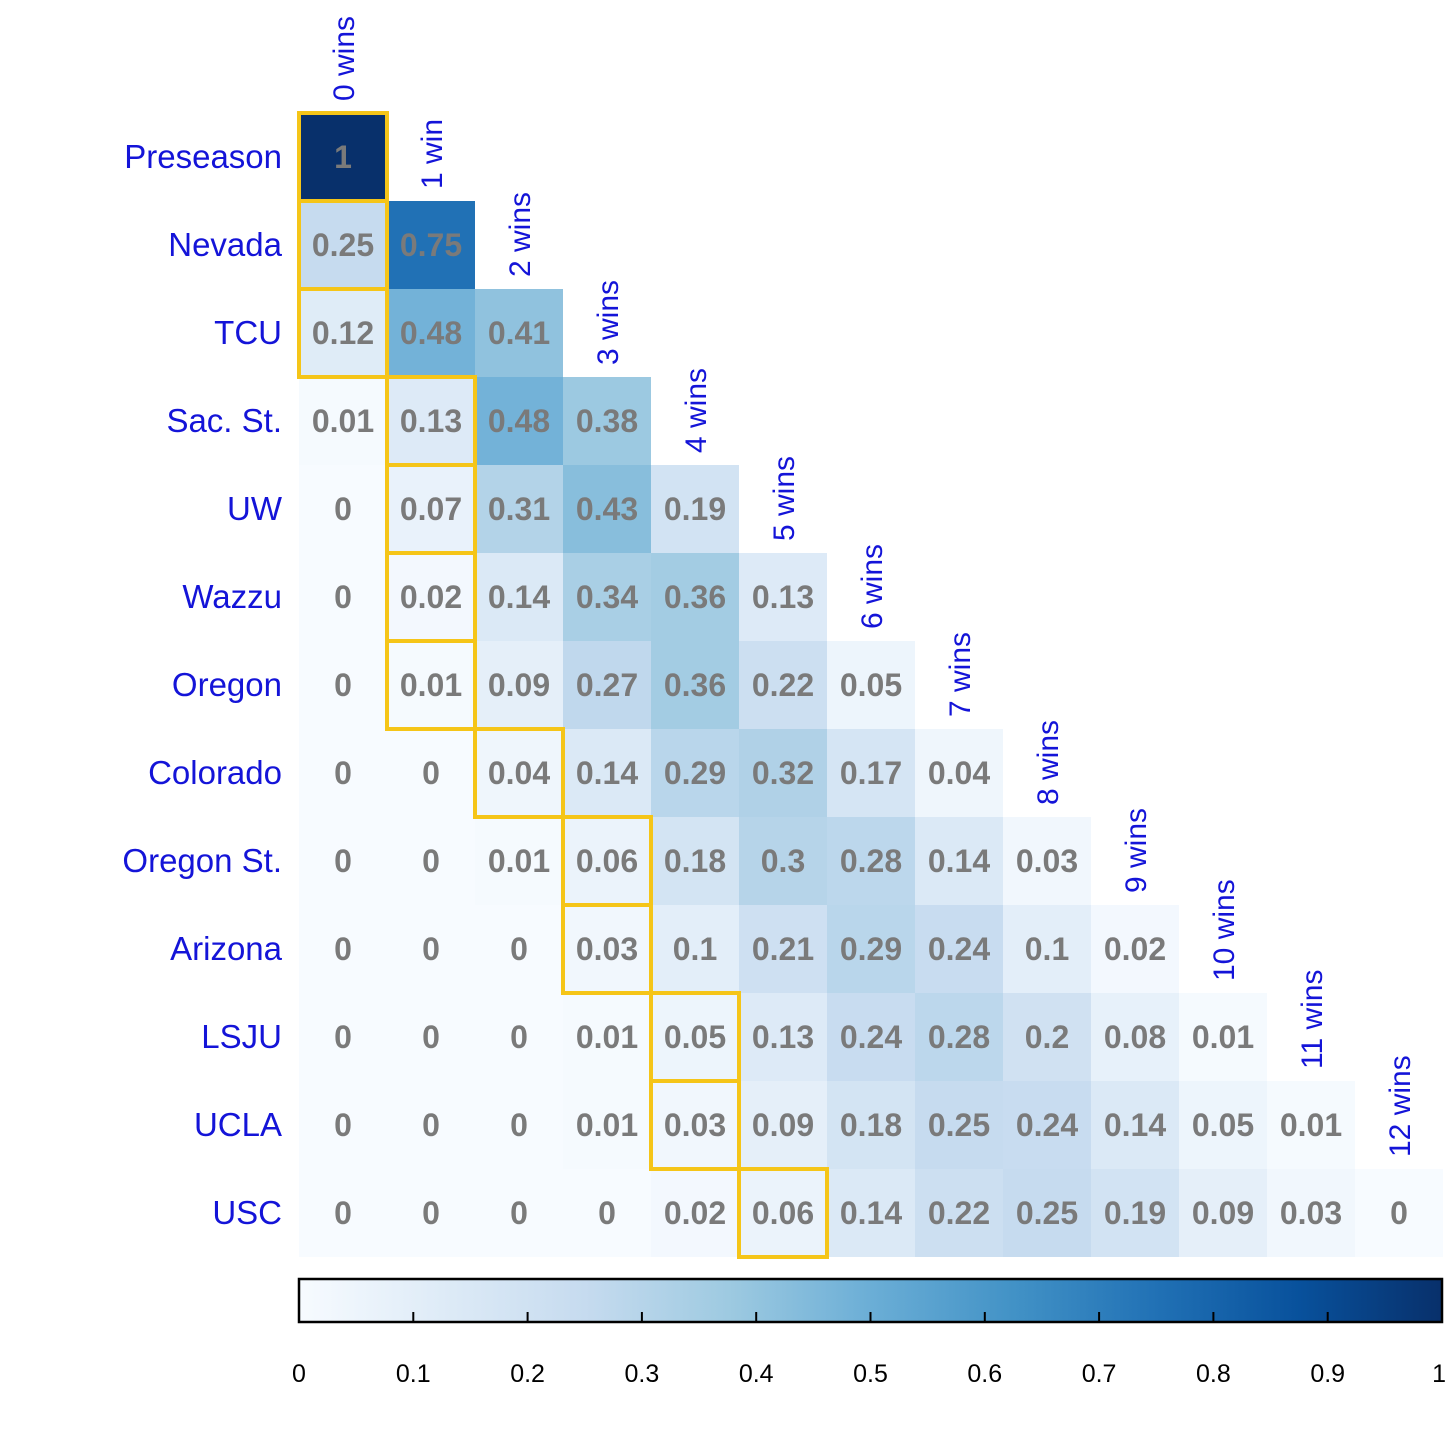 The image size is (1456, 1456). Describe the element at coordinates (344, 58) in the screenshot. I see `column-label: 0 wins` at that location.